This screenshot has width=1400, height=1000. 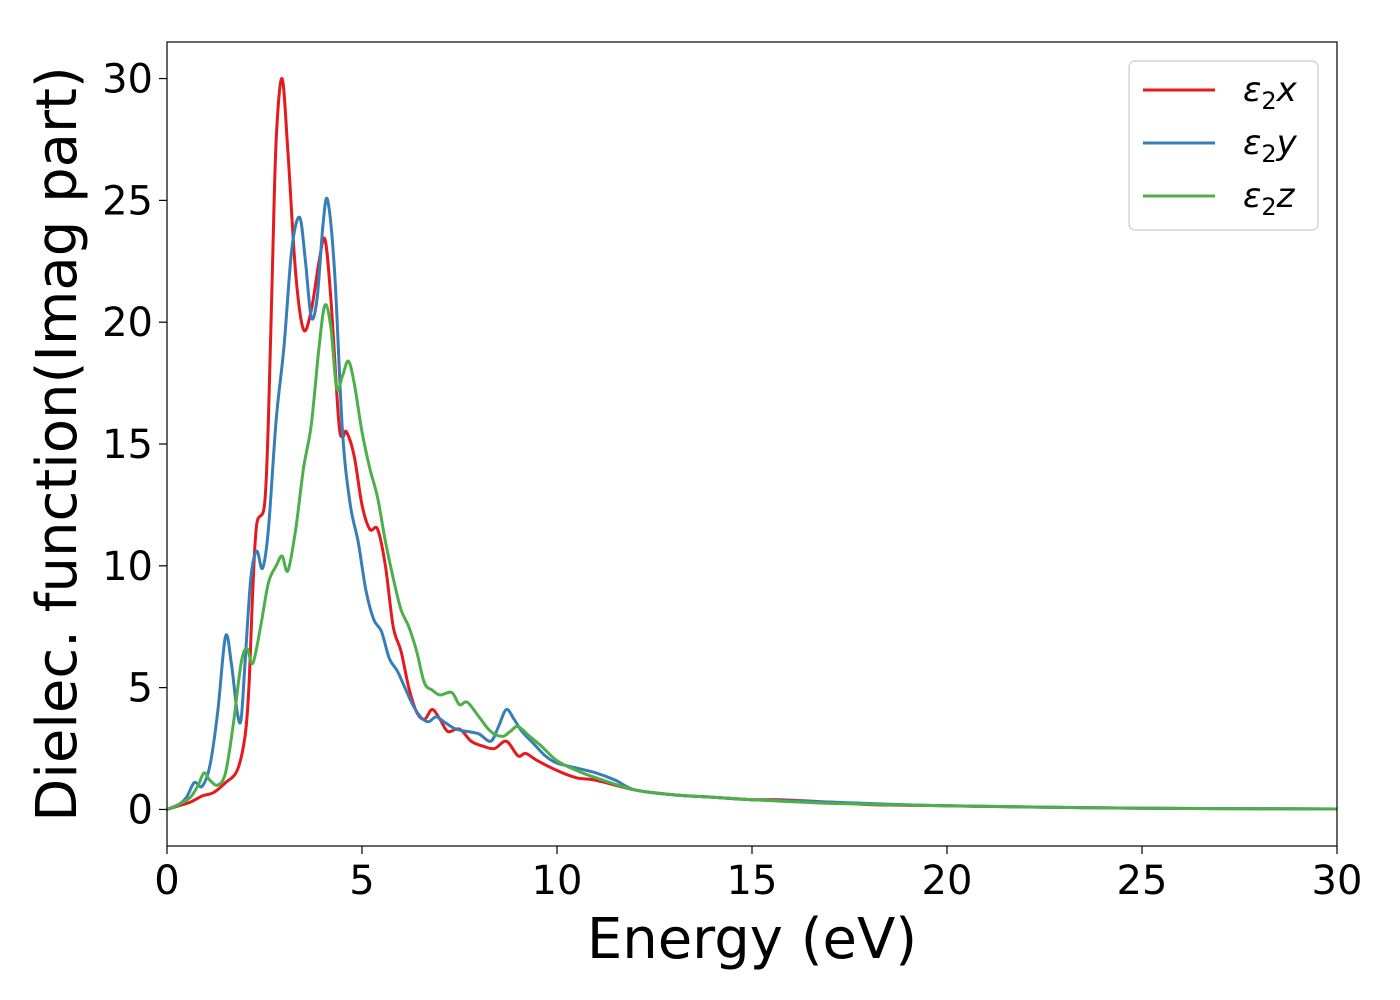 I want to click on x-tick-label: 20, so click(x=947, y=881).